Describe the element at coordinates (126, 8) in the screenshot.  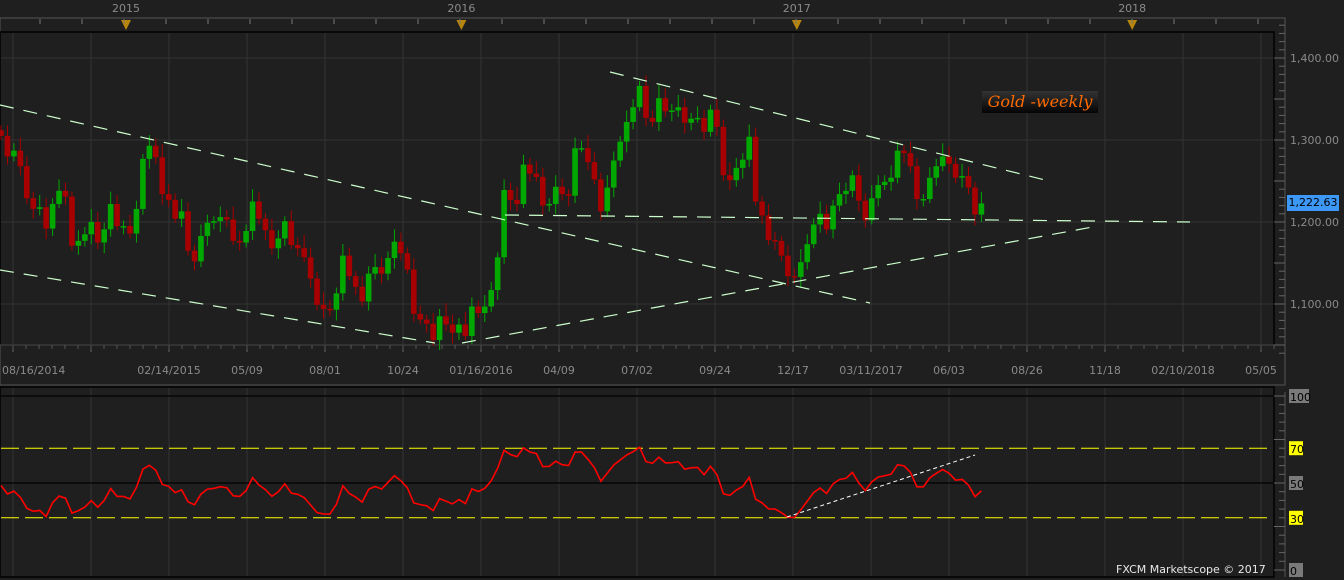
I see `year-label: 2015` at that location.